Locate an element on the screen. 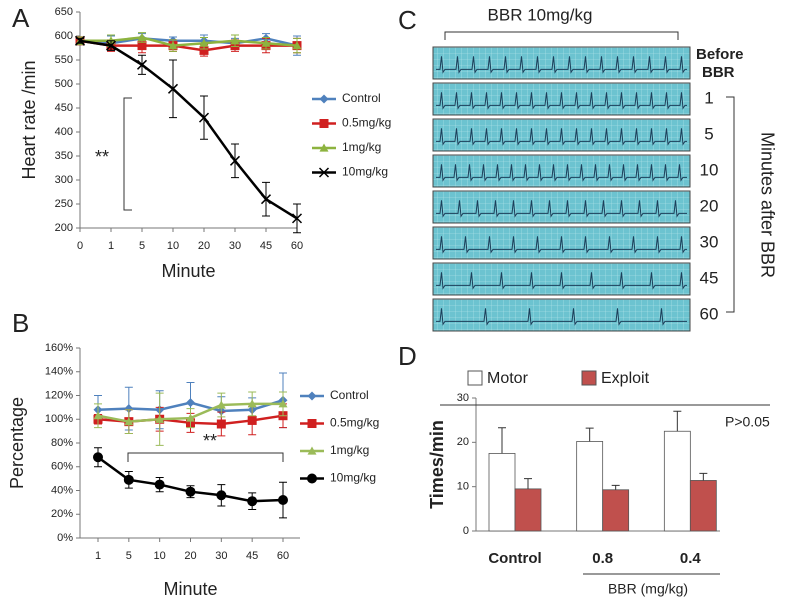 The image size is (786, 603). row-label: 20 is located at coordinates (709, 205).